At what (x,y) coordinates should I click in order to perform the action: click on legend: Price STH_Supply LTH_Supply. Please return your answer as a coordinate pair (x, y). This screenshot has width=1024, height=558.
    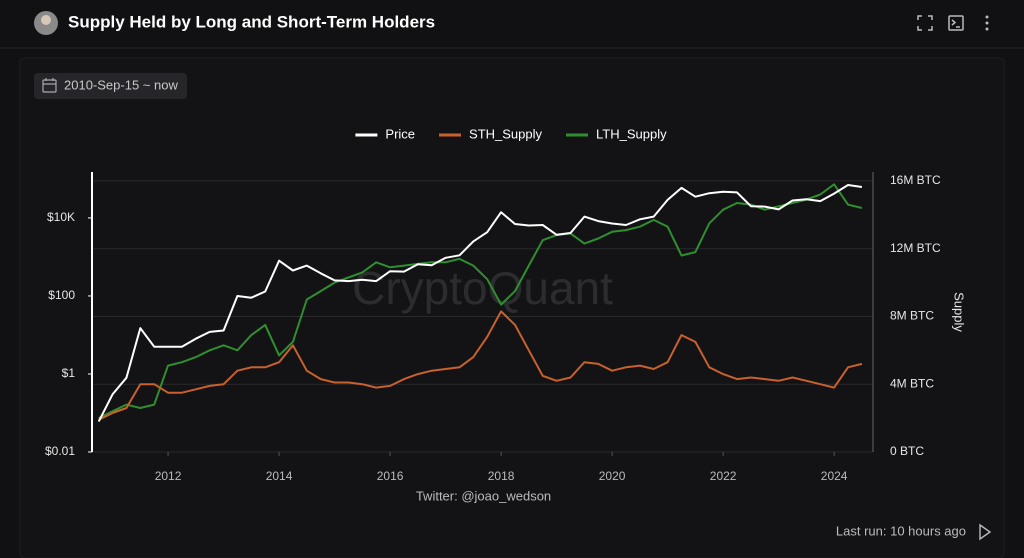
    Looking at the image, I should click on (511, 133).